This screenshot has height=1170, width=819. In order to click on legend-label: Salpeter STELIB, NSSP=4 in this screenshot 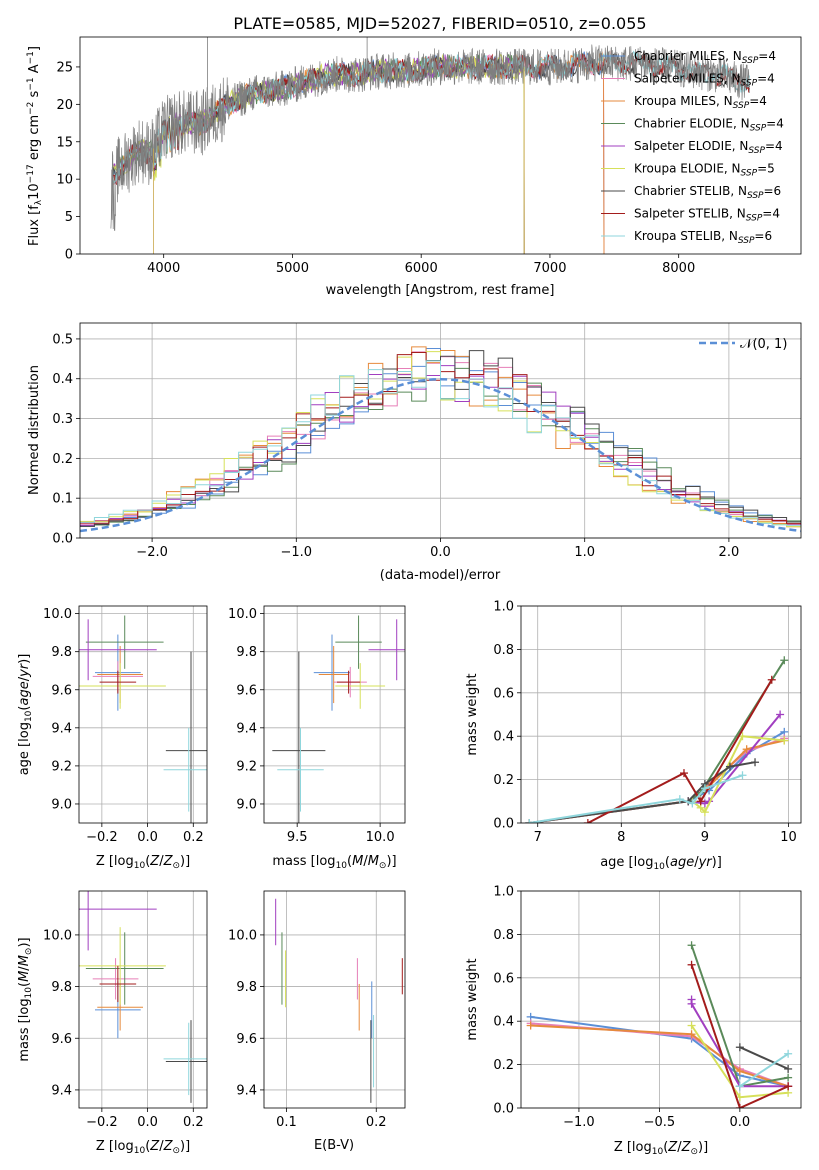, I will do `click(707, 215)`.